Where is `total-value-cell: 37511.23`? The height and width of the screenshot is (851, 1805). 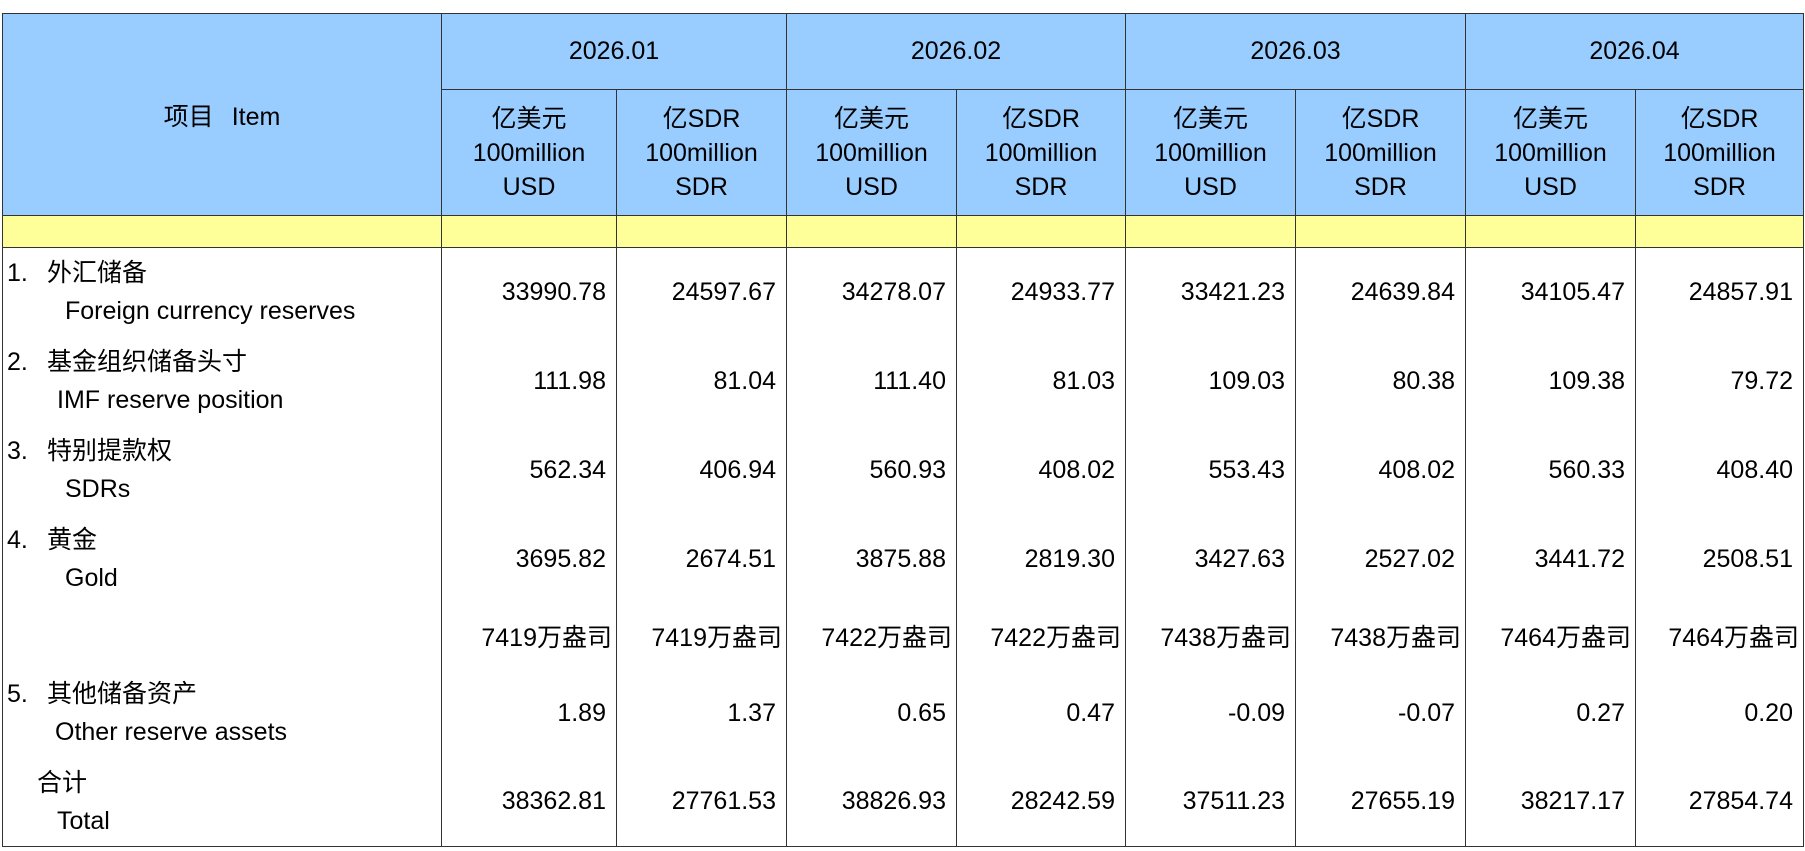 total-value-cell: 37511.23 is located at coordinates (1210, 802).